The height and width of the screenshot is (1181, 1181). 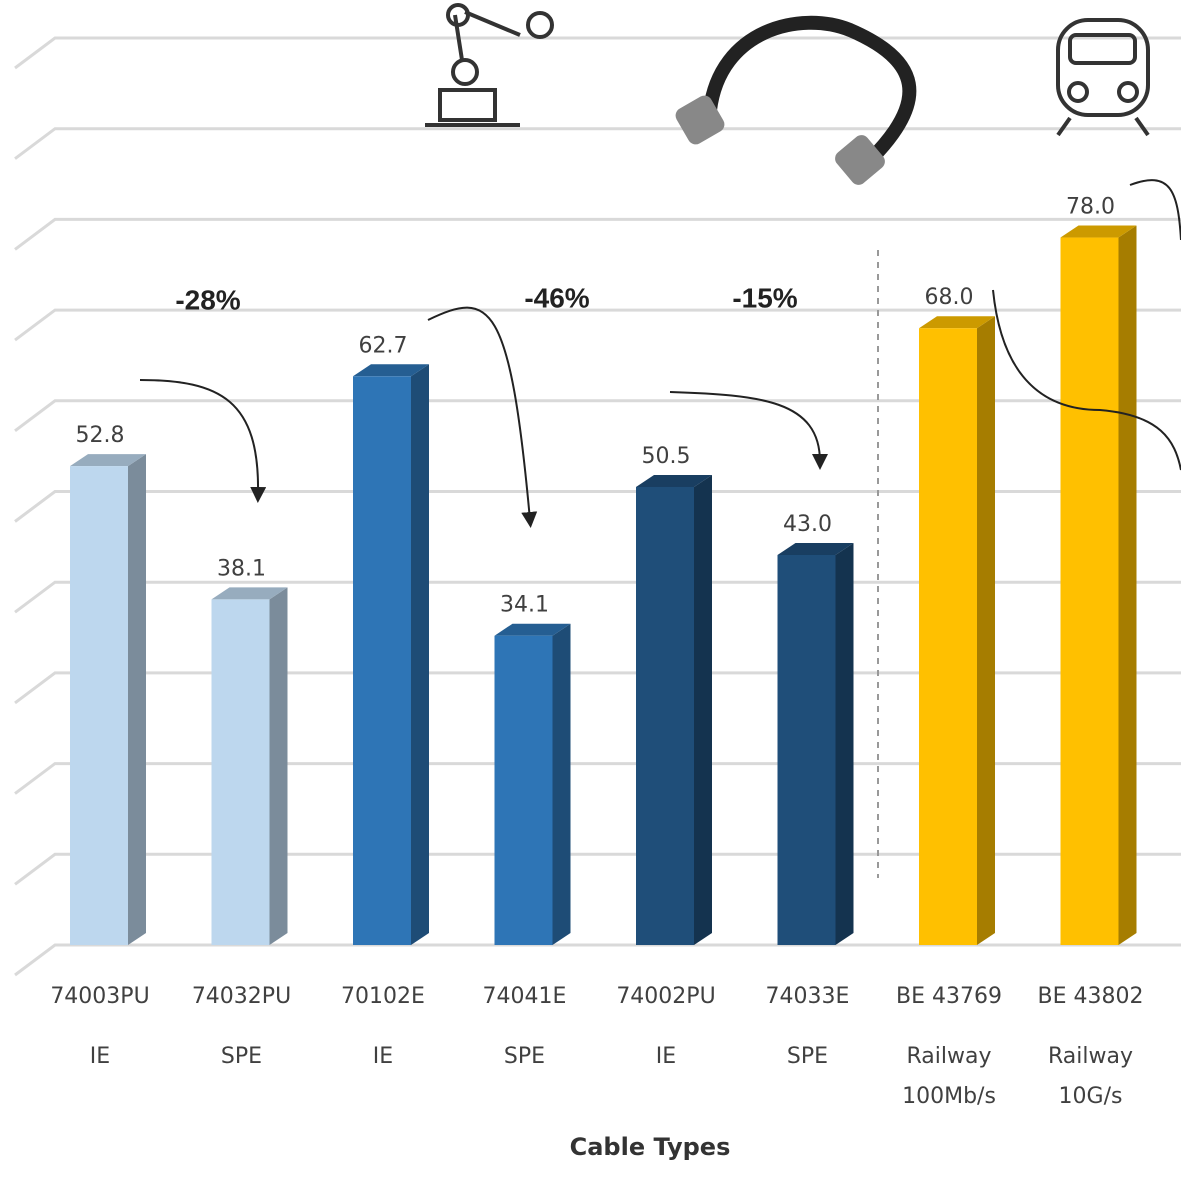 I want to click on value-label: 43.0, so click(x=807, y=524).